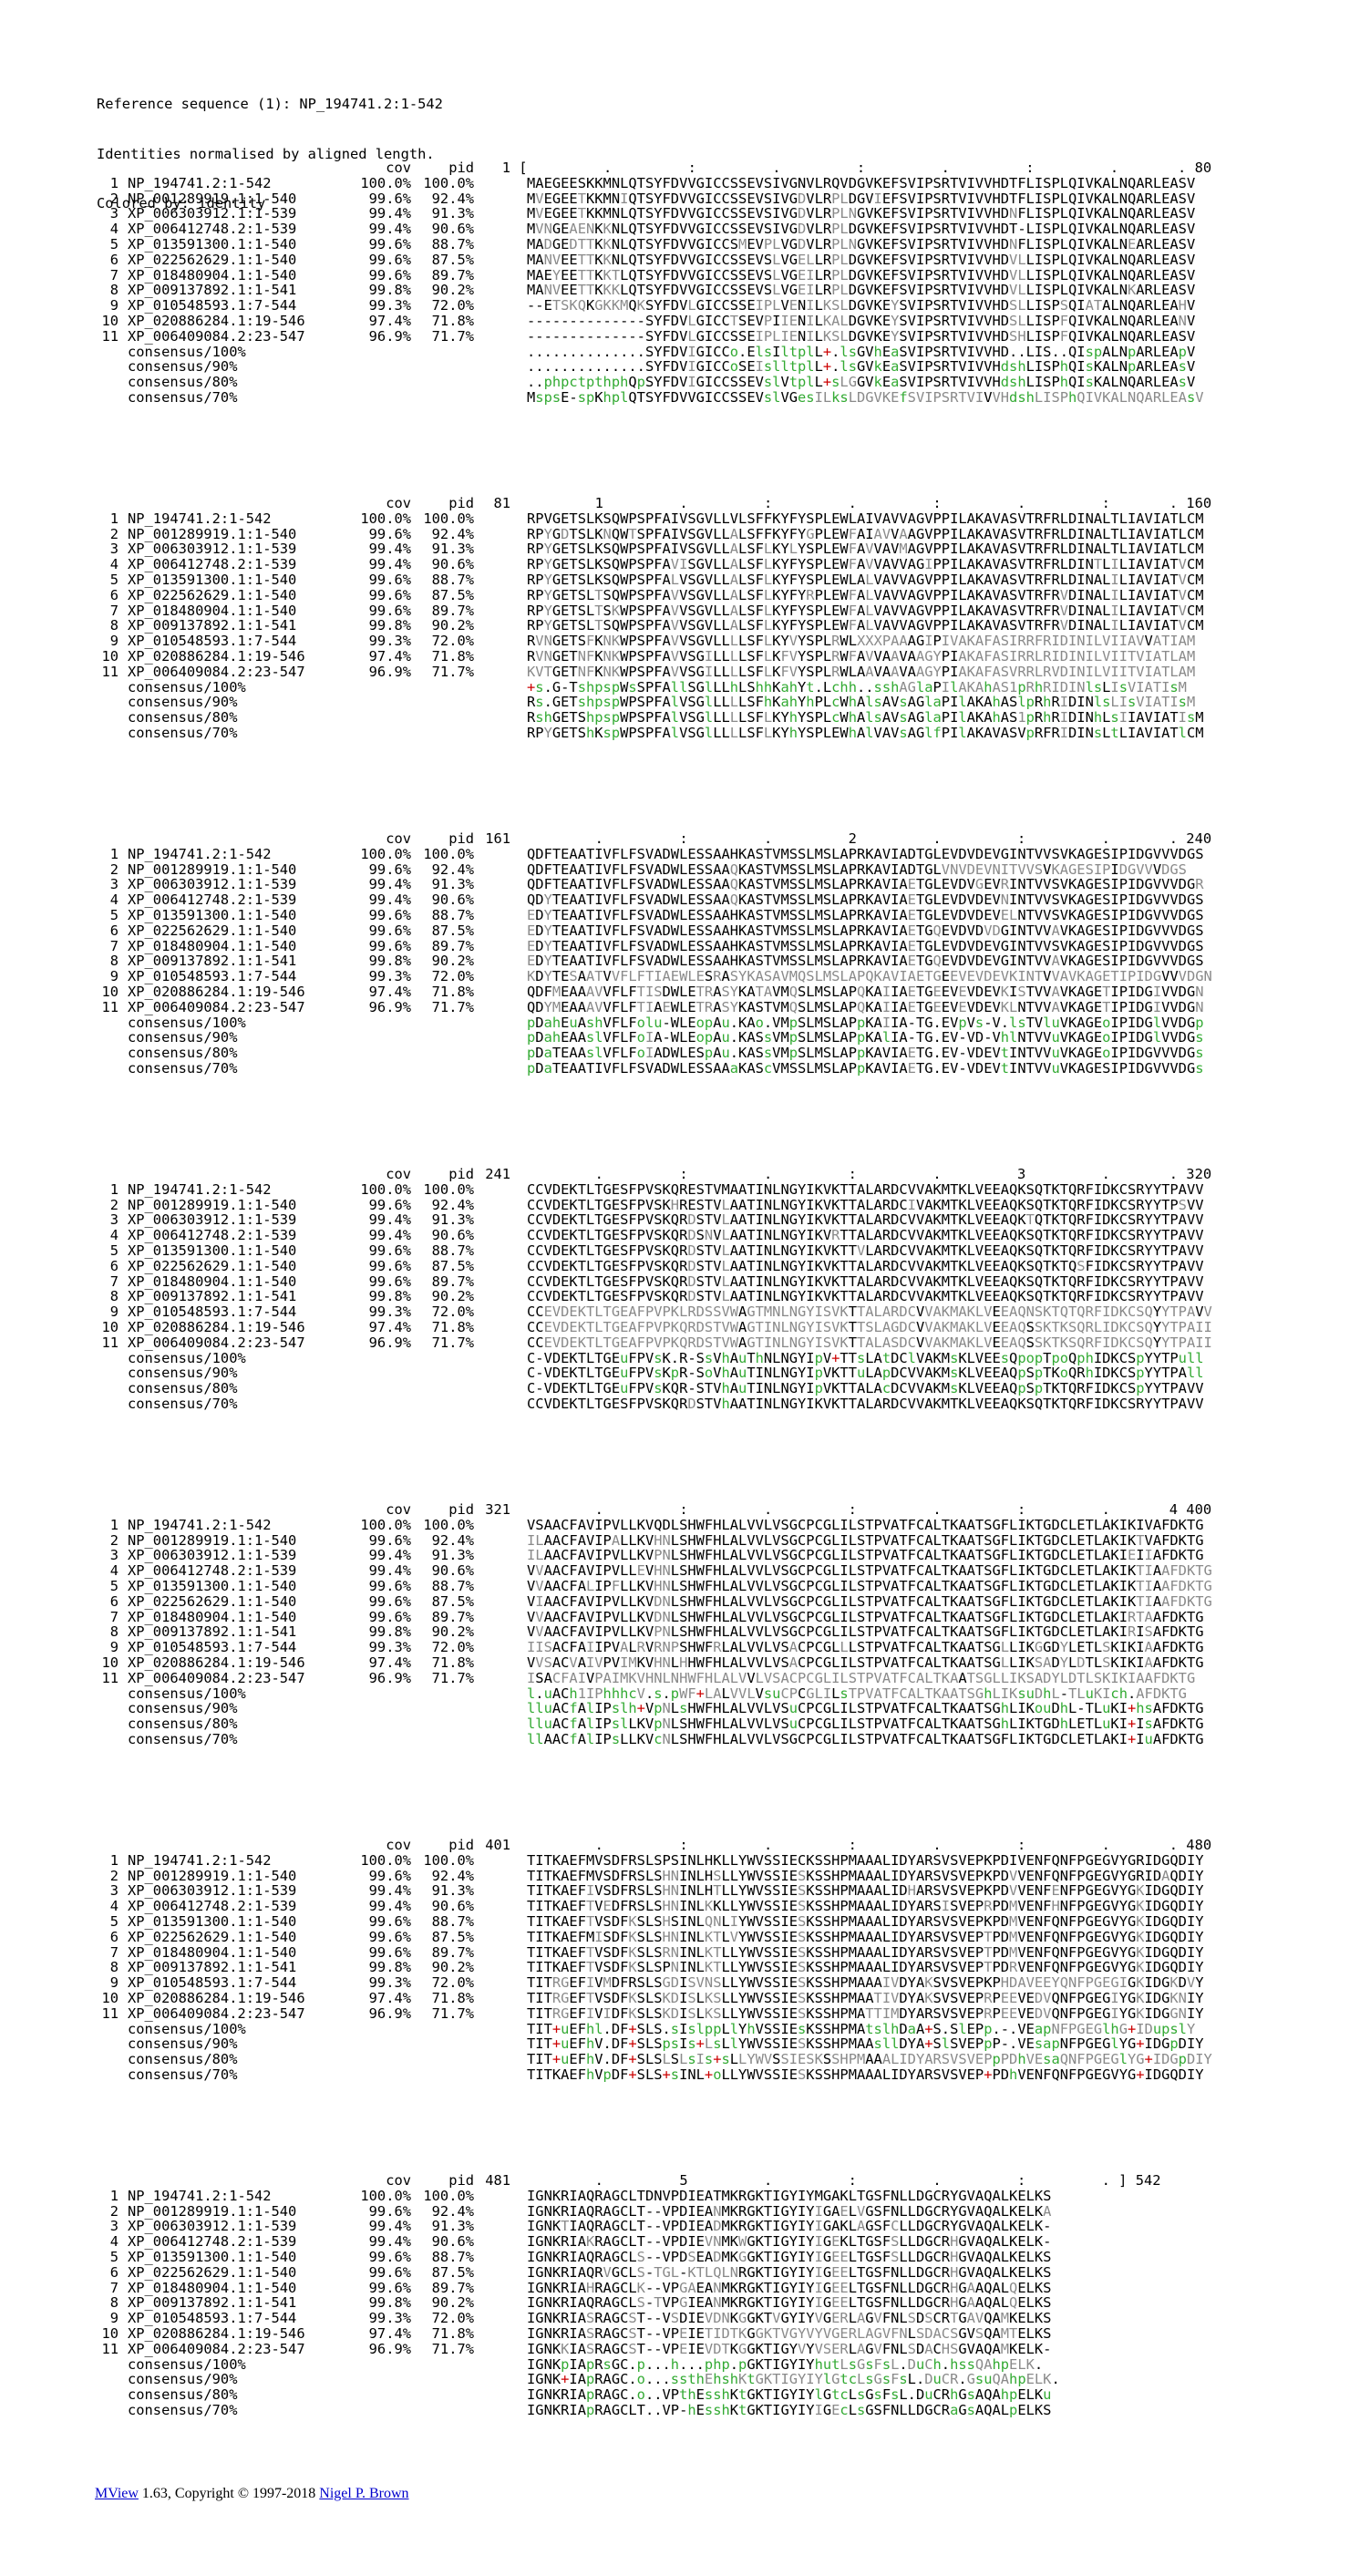 The image size is (1360, 2576). Describe the element at coordinates (386, 1189) in the screenshot. I see `coverage-value: 100.0%` at that location.